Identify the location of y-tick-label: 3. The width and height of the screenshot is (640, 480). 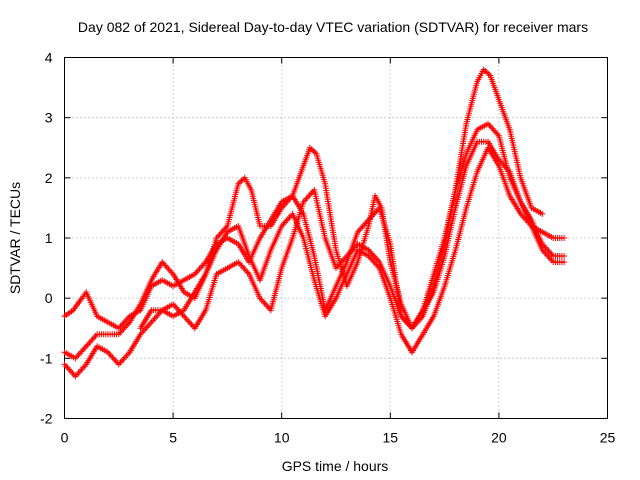
(49, 118).